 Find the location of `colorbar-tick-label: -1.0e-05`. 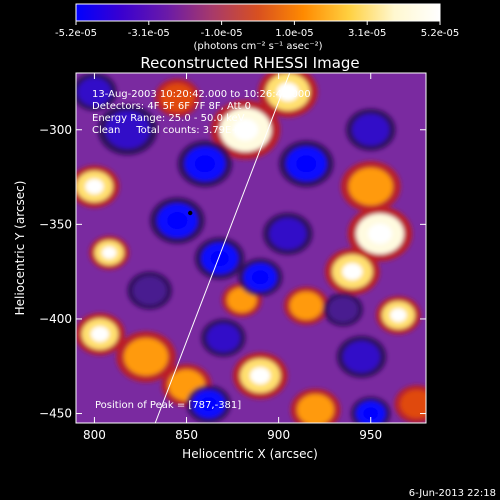

colorbar-tick-label: -1.0e-05 is located at coordinates (222, 33).